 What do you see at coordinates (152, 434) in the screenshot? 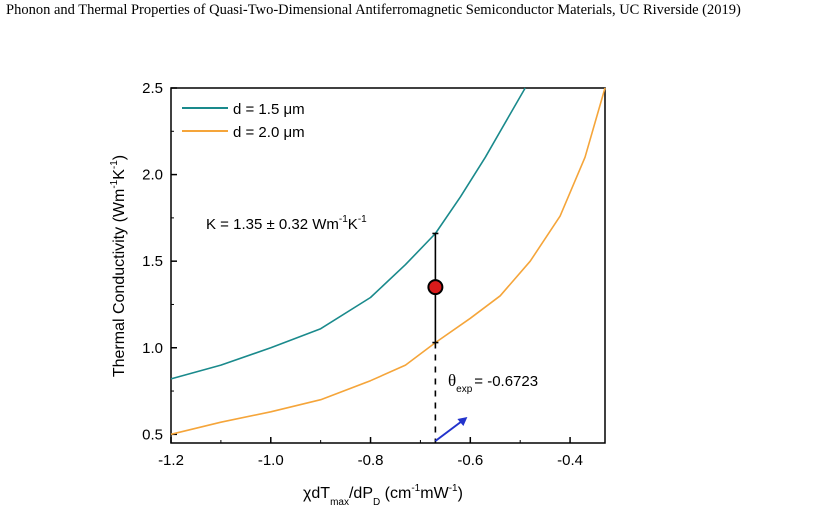
I see `y-tick-label: 0.5` at bounding box center [152, 434].